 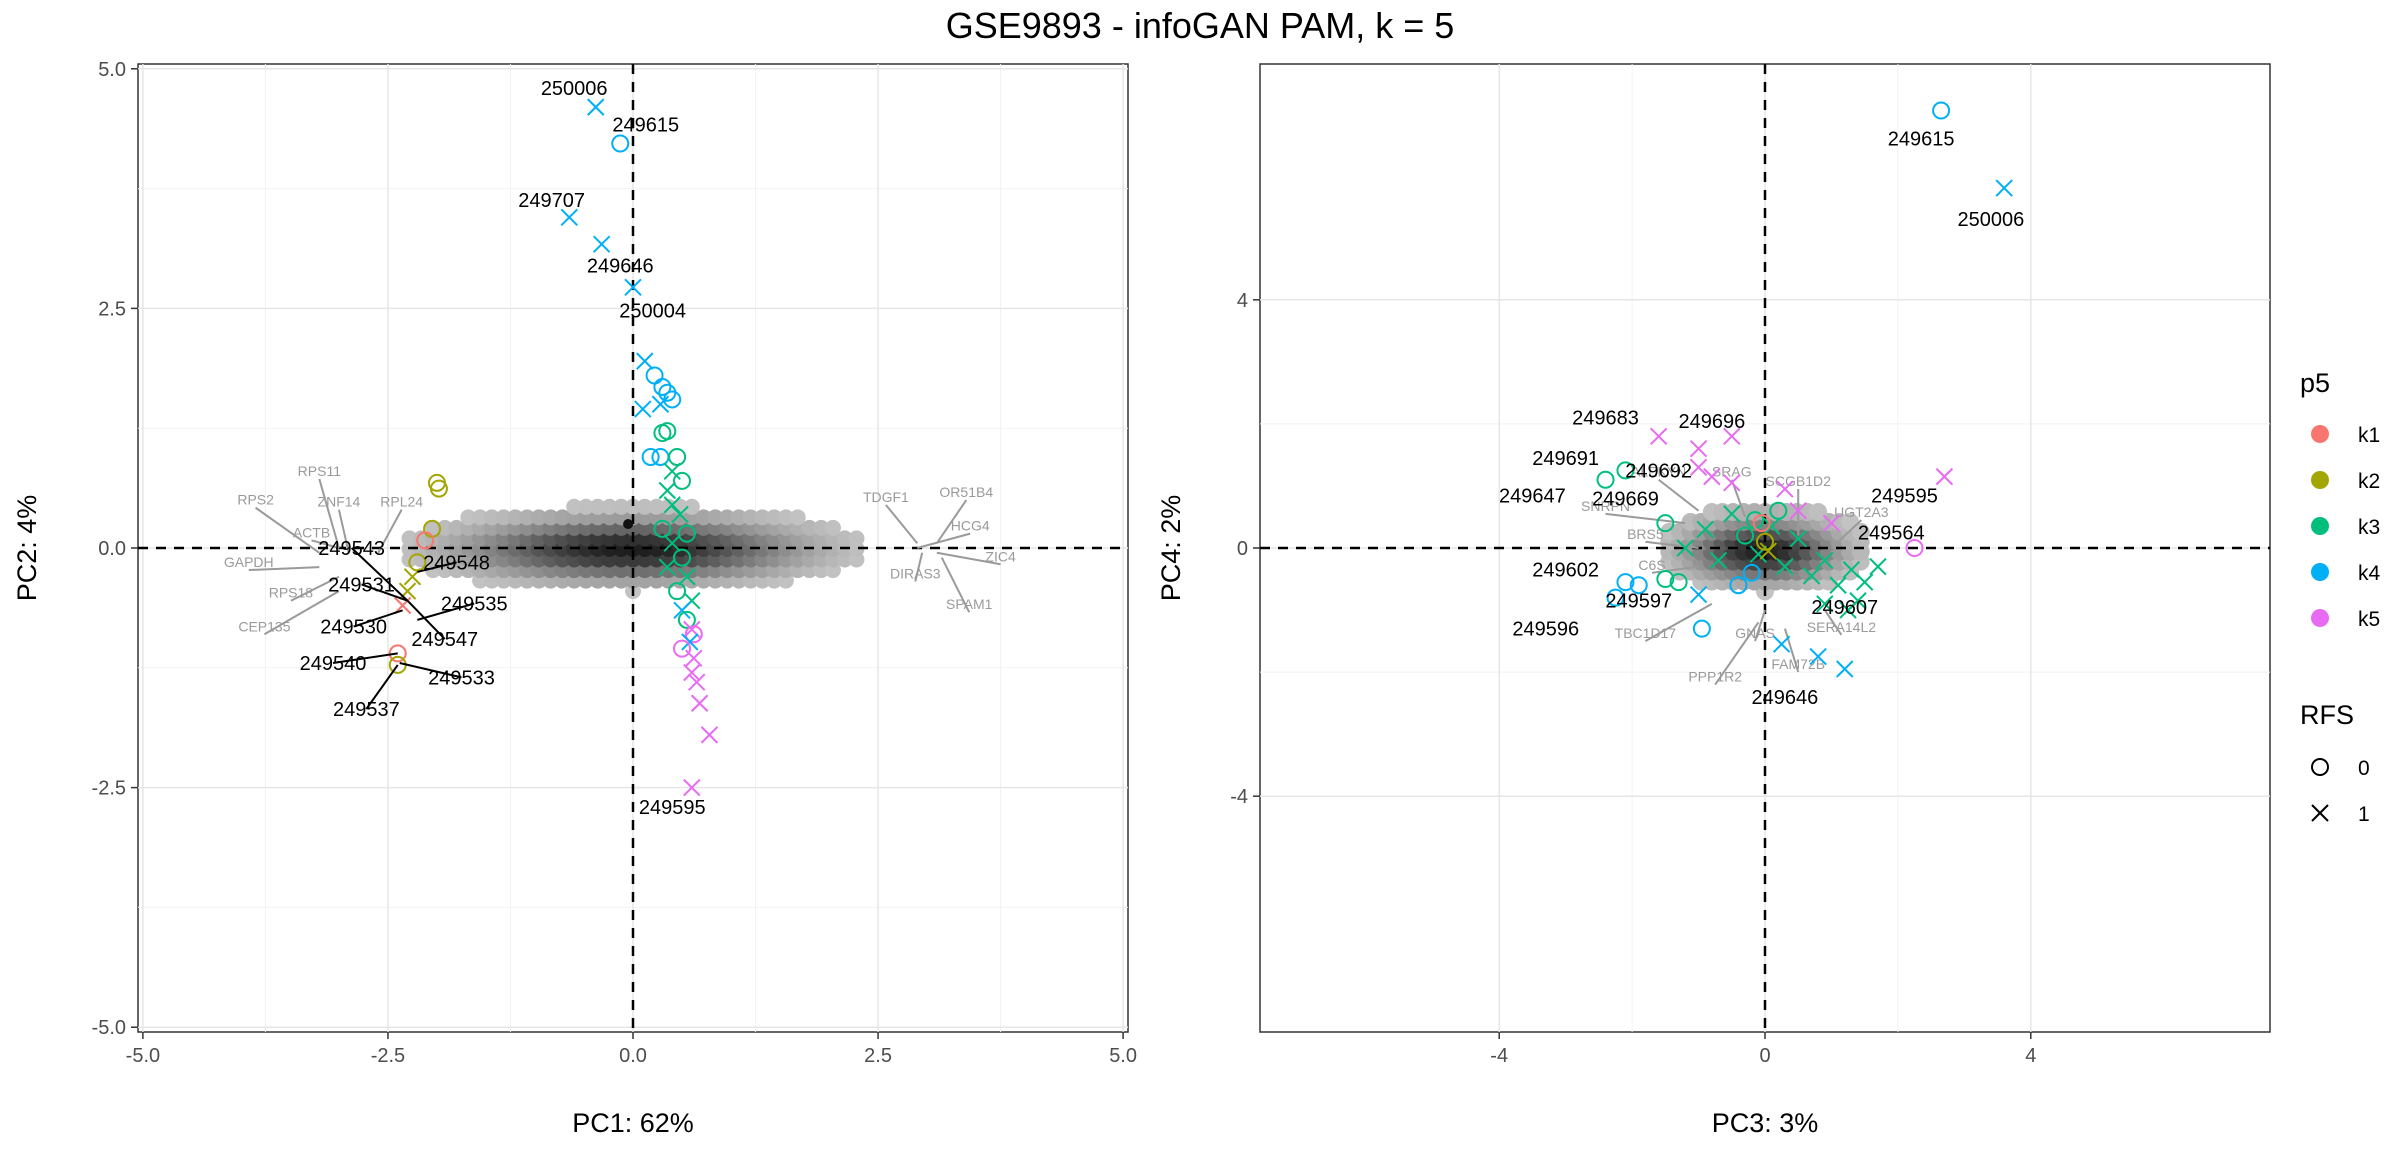 I want to click on gene-label: ZIC4, so click(x=1000, y=556).